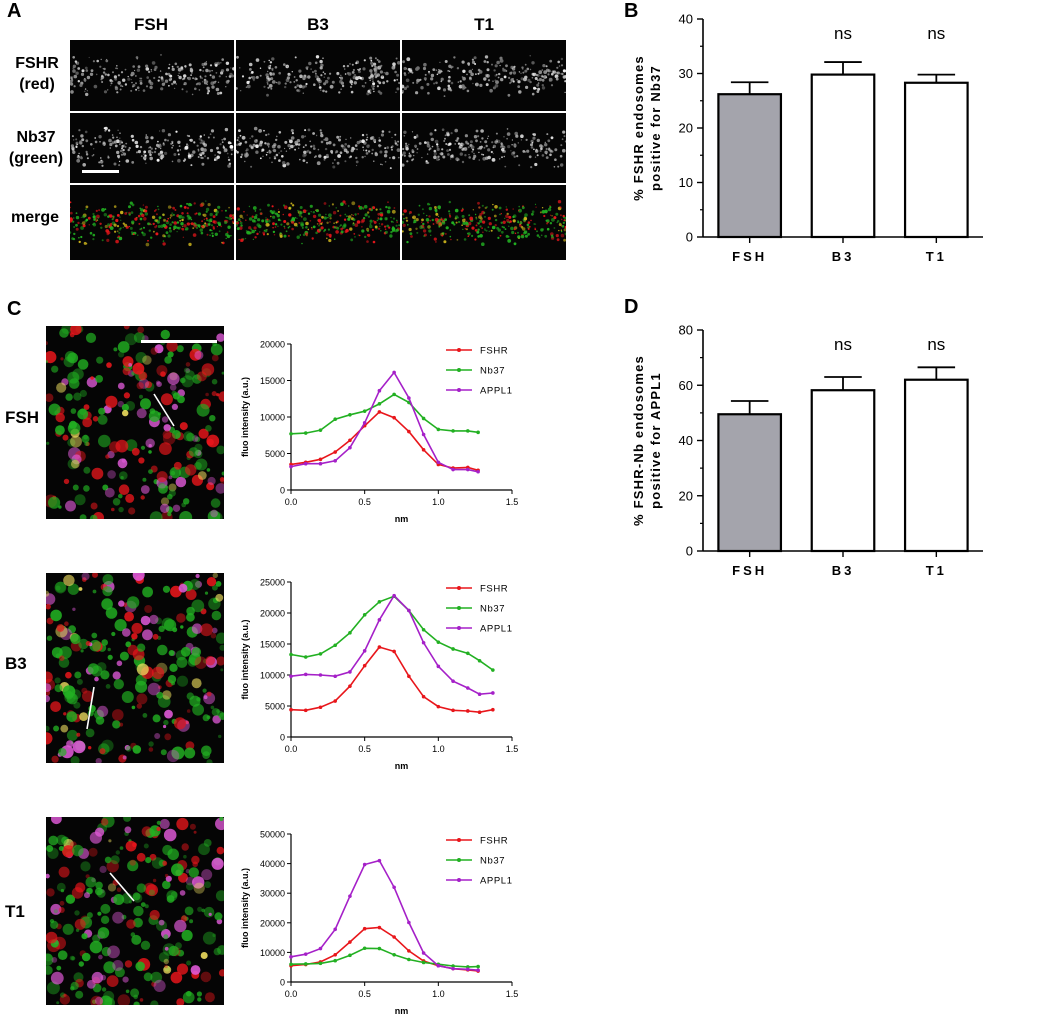 This screenshot has width=1045, height=1019. Describe the element at coordinates (843, 156) in the screenshot. I see `bar-b3` at that location.